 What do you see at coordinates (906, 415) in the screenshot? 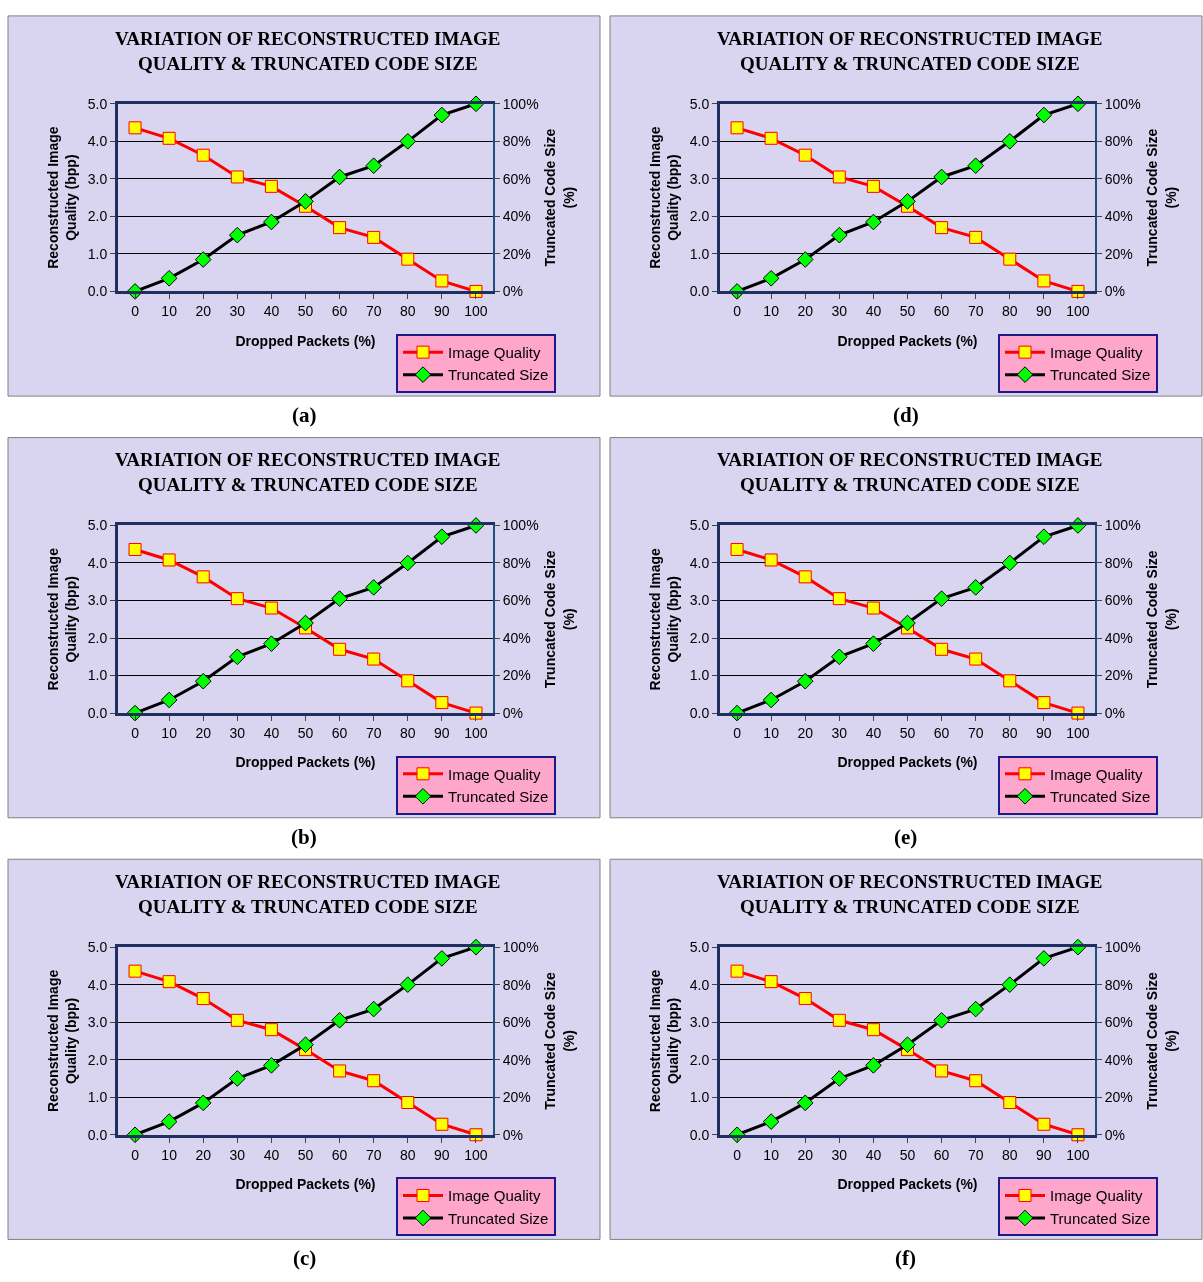
I see `text: (d)` at bounding box center [906, 415].